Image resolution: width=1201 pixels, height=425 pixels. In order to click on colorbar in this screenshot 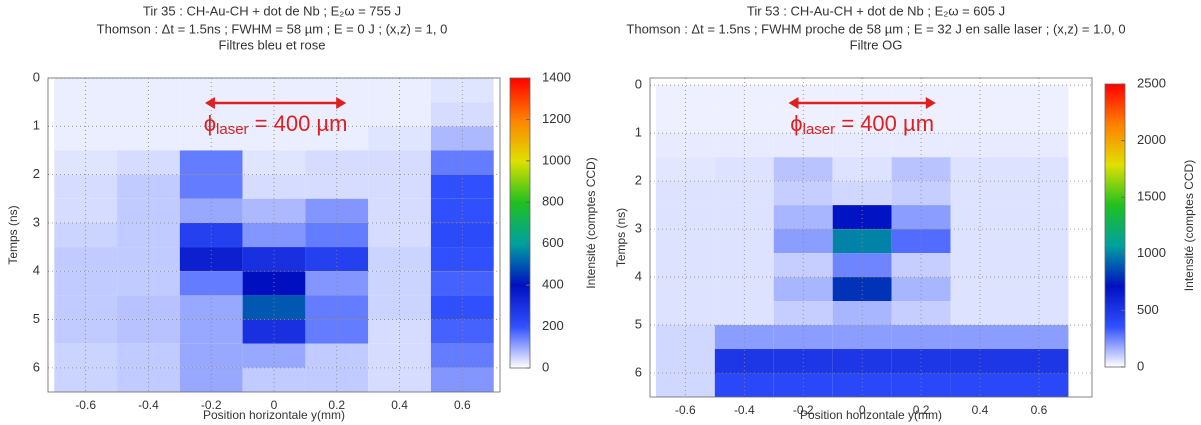, I will do `click(1115, 225)`.